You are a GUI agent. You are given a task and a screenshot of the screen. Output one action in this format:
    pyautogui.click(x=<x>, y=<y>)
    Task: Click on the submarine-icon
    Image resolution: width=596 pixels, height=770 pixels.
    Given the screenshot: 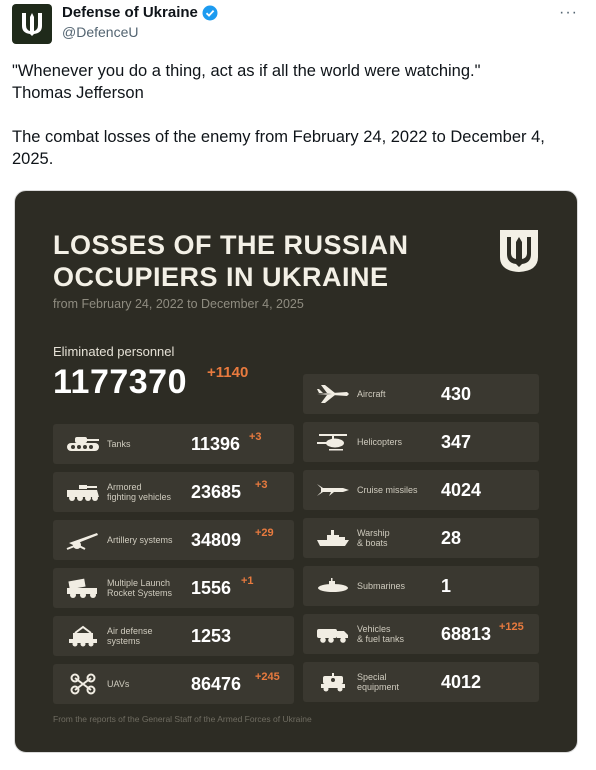 What is the action you would take?
    pyautogui.click(x=333, y=585)
    